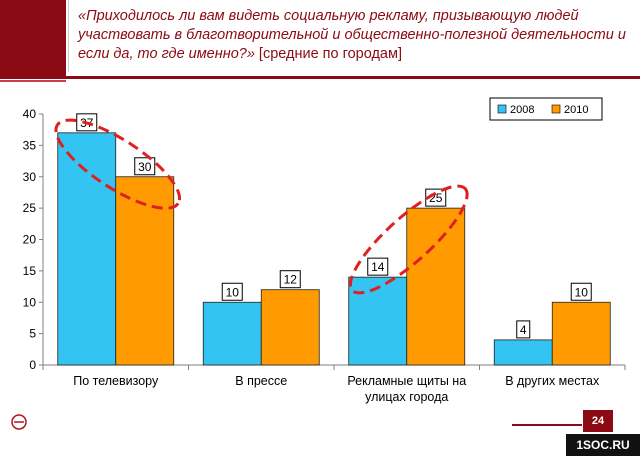  What do you see at coordinates (116, 381) in the screenshot?
I see `x-tick-label: По телевизору` at bounding box center [116, 381].